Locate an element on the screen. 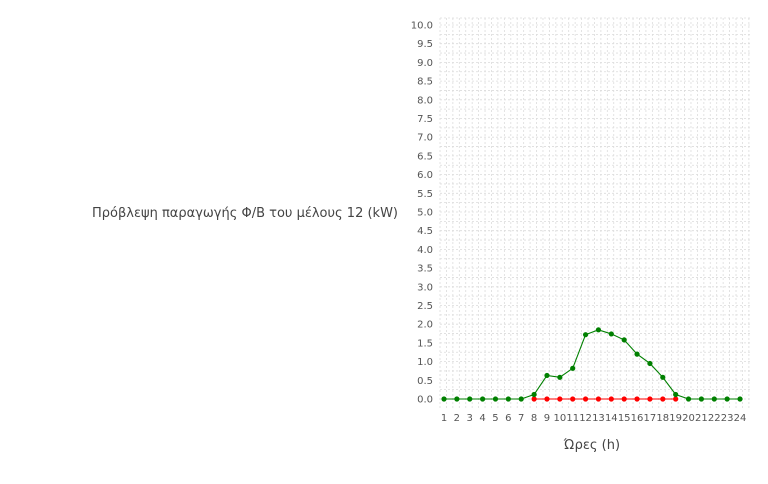  x-tick-label: 23 is located at coordinates (727, 418).